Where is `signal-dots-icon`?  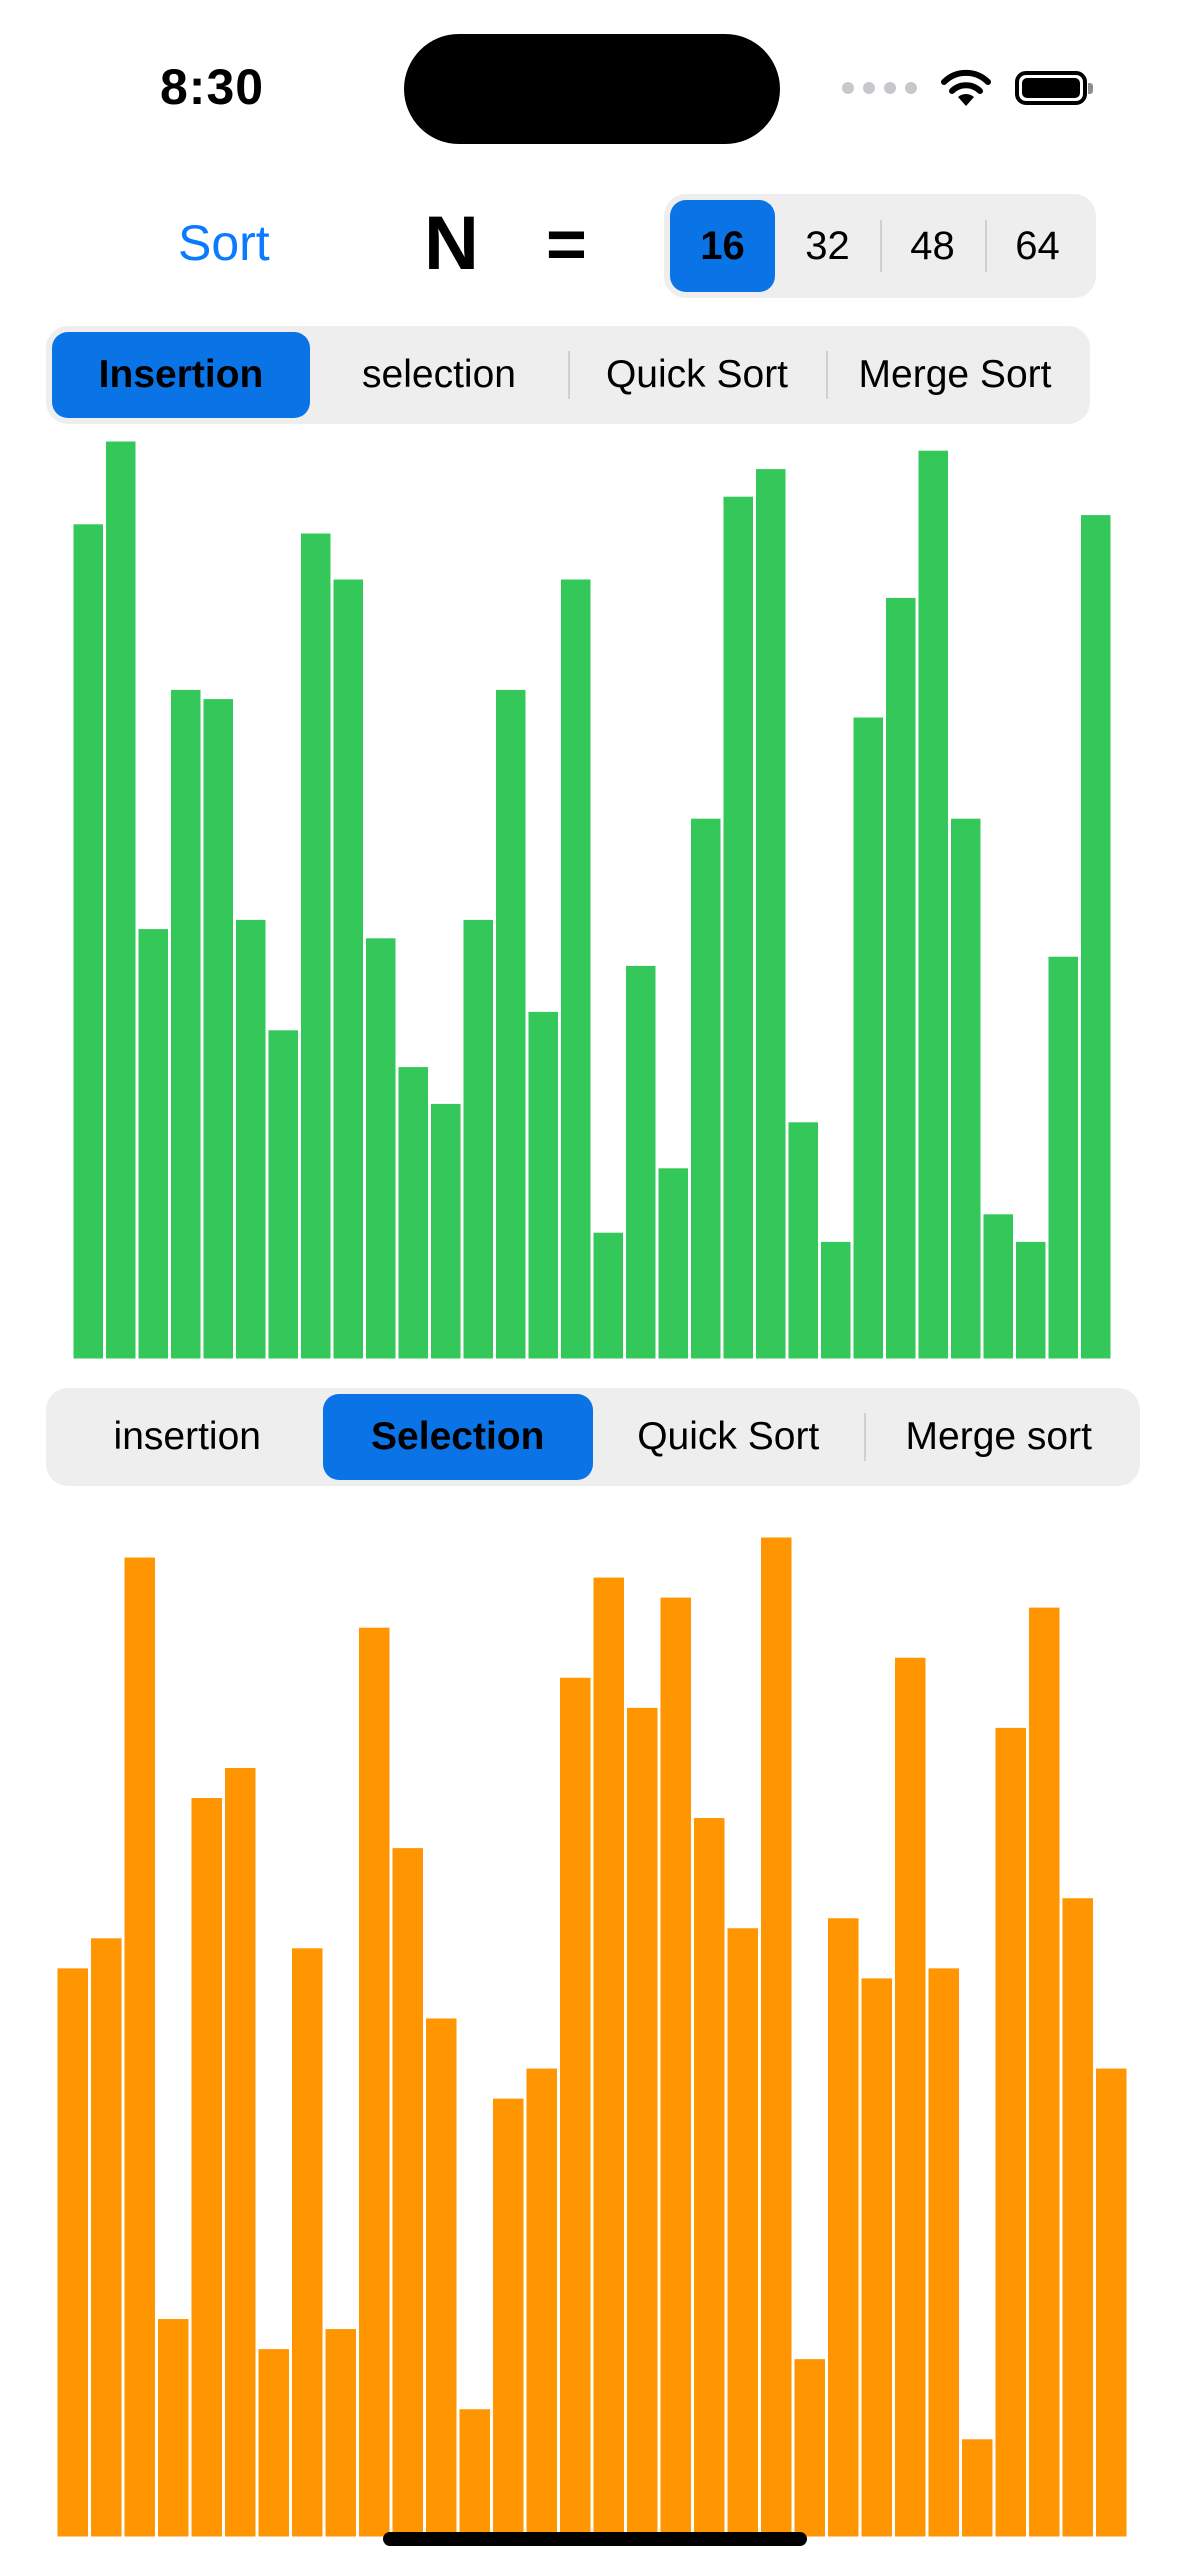
signal-dots-icon is located at coordinates (879, 88).